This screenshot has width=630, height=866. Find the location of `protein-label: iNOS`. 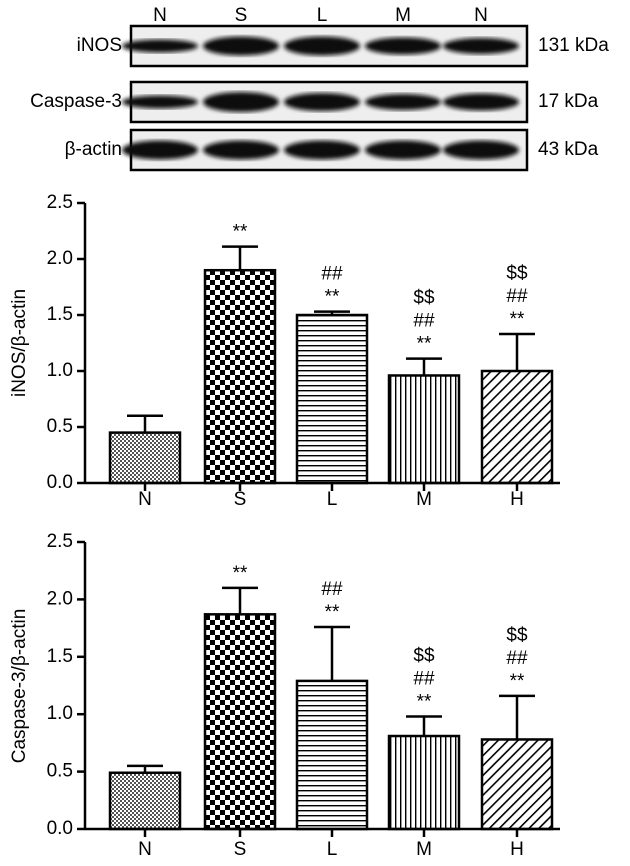

protein-label: iNOS is located at coordinates (99, 45).